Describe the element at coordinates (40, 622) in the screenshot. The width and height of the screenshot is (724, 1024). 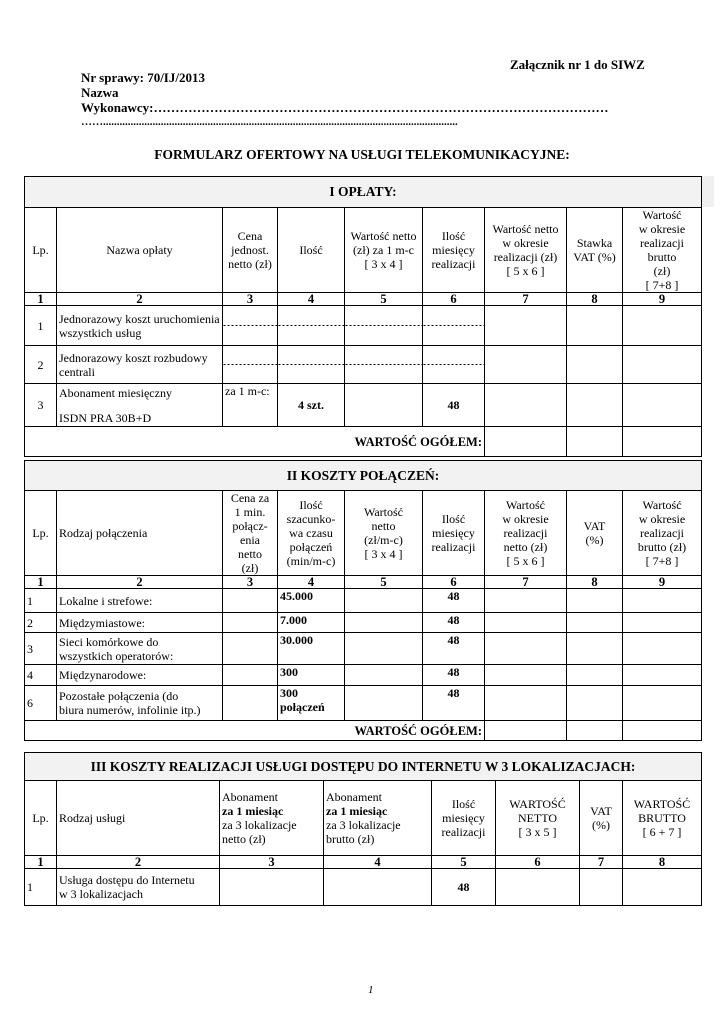
I see `row-number: 2` at that location.